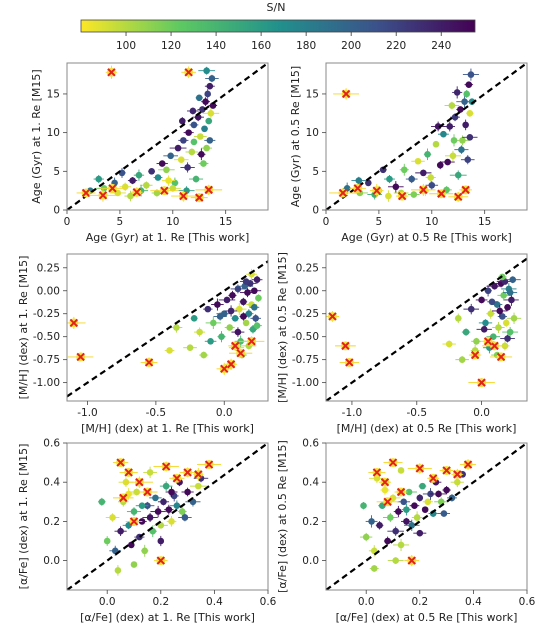  I want to click on x-tick-label: 0.0, so click(366, 602).